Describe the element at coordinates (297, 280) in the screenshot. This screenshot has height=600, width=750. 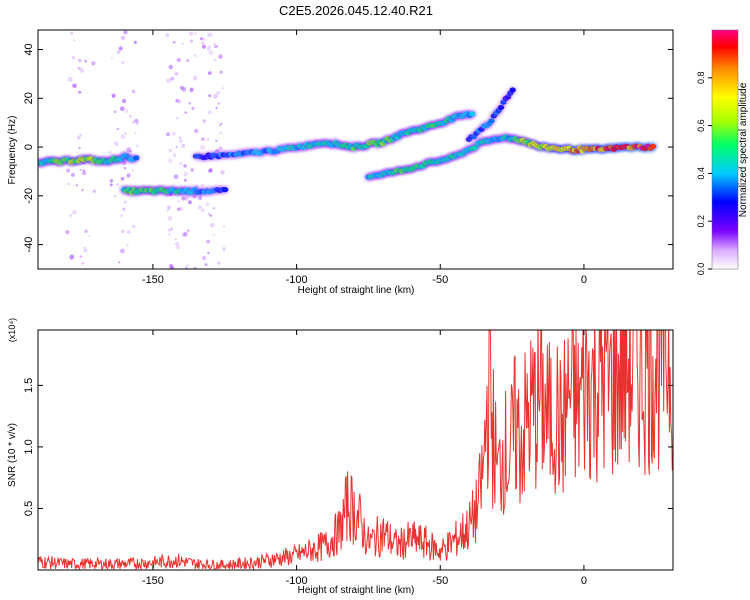
I see `heatmap-x-tick-label: -100` at that location.